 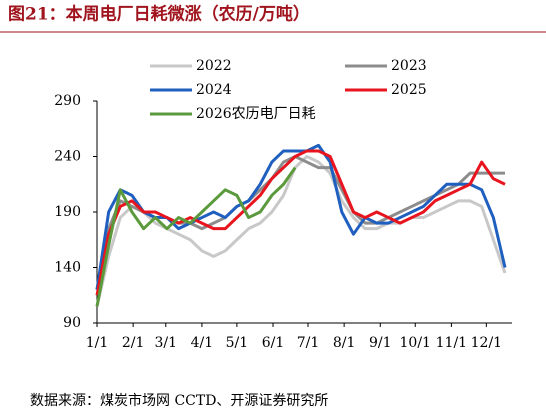 I want to click on x-tick-label: 5/1, so click(x=237, y=343).